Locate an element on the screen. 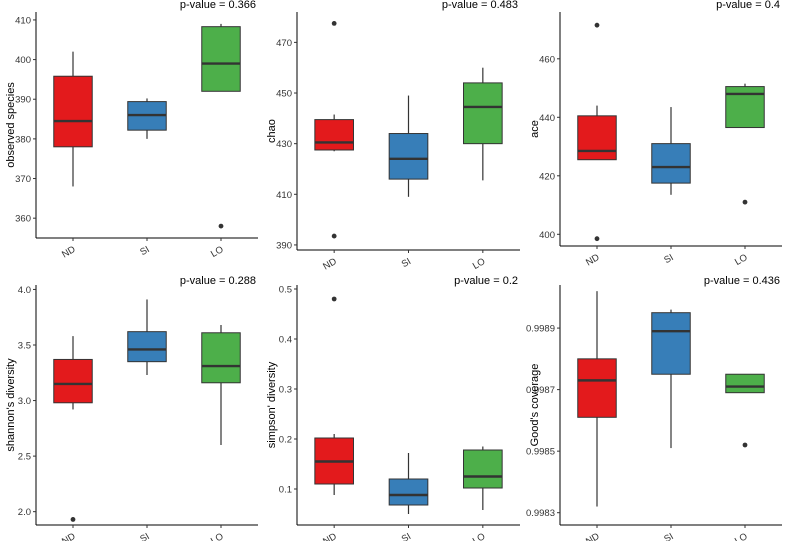 This screenshot has width=785, height=541. y-tick-label: 0.1 is located at coordinates (285, 490).